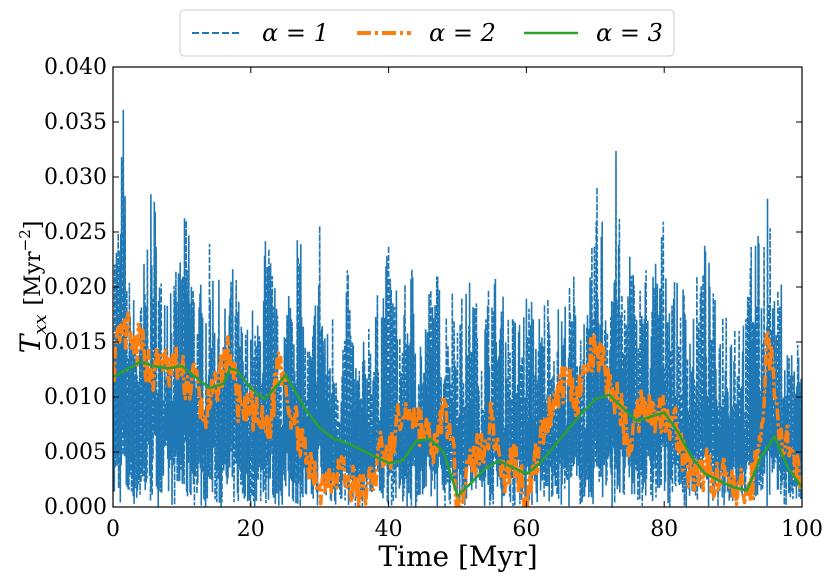  I want to click on y-tick-label: 0.005, so click(75, 452).